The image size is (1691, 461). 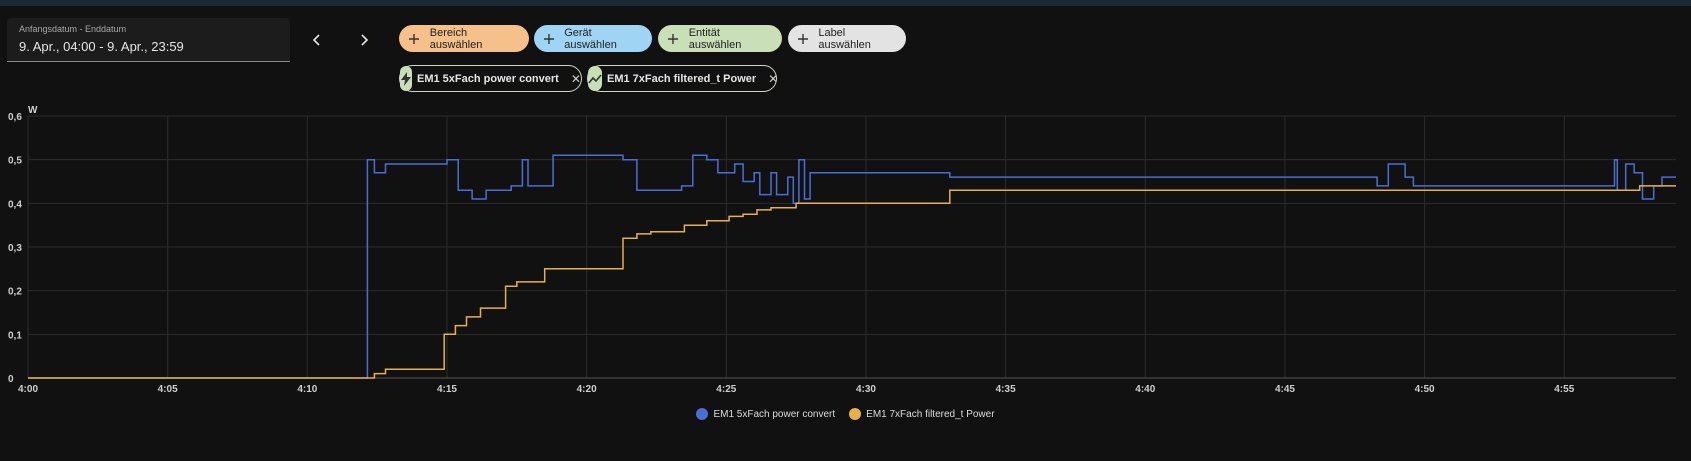 What do you see at coordinates (447, 389) in the screenshot?
I see `x-tick-label: 4:15` at bounding box center [447, 389].